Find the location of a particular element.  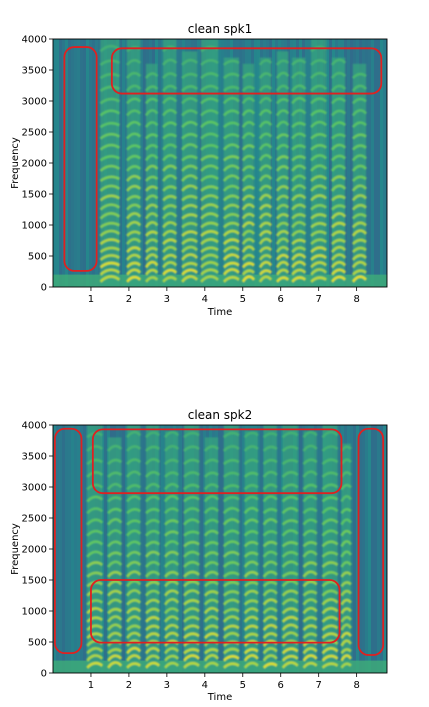

chart-title-1: clean spk1 is located at coordinates (220, 29).